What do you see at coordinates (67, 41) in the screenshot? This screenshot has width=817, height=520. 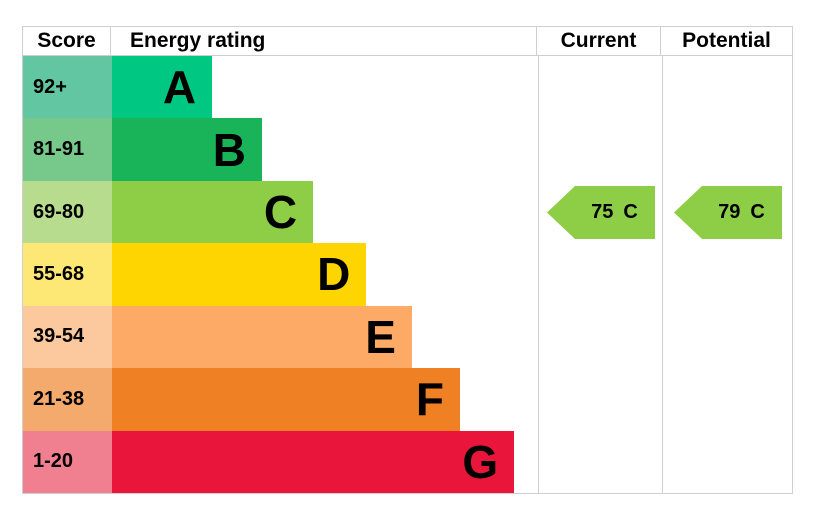 I see `header-score: Score` at bounding box center [67, 41].